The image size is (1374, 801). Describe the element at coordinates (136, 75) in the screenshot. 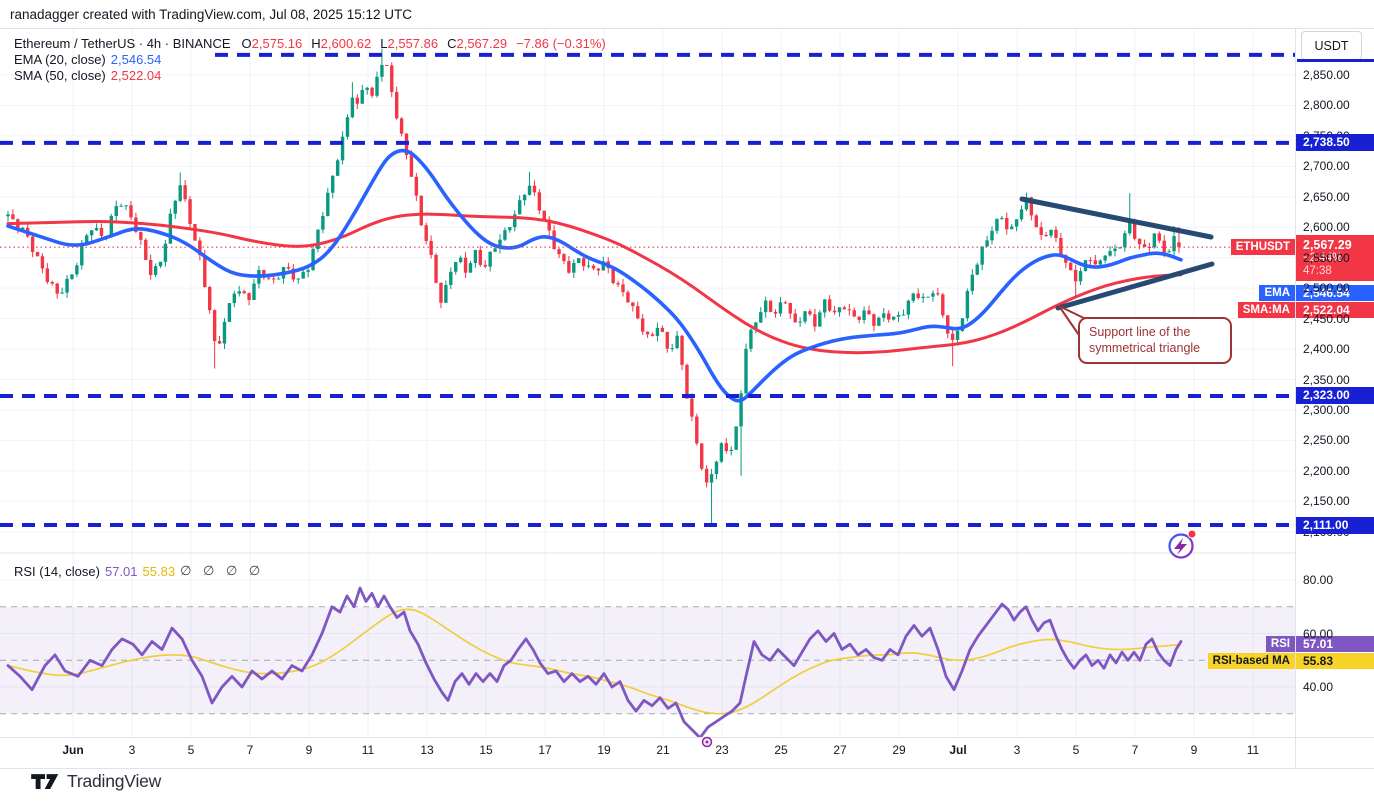

I see `sma-value: 2,522.04` at that location.